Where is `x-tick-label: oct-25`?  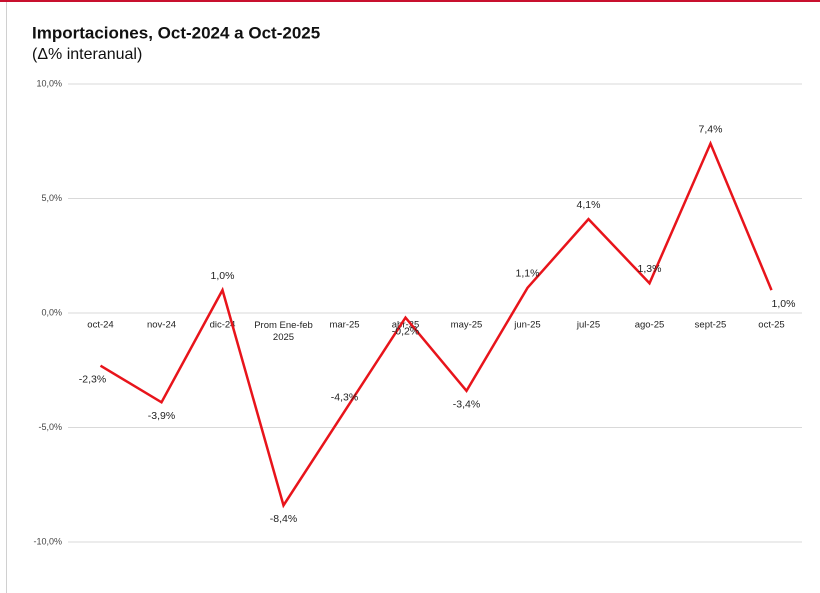
x-tick-label: oct-25 is located at coordinates (771, 325).